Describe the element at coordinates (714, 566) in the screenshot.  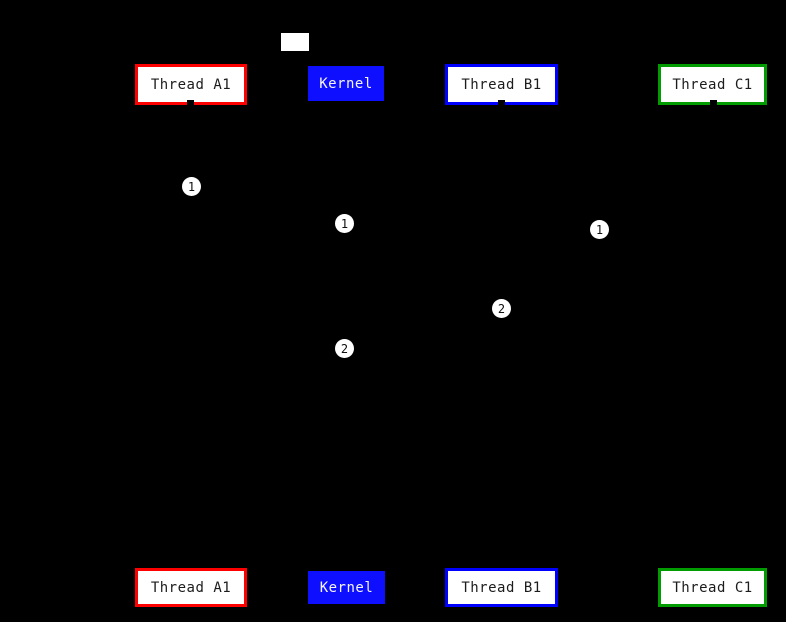
I see `lifeline-notch-c1-bottom` at that location.